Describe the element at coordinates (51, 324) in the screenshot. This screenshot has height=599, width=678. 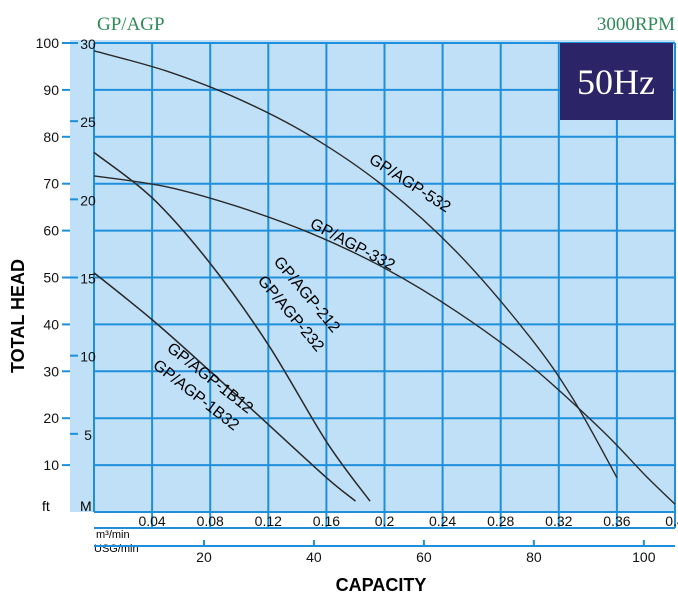
I see `y-tick-label-ft: 40` at that location.